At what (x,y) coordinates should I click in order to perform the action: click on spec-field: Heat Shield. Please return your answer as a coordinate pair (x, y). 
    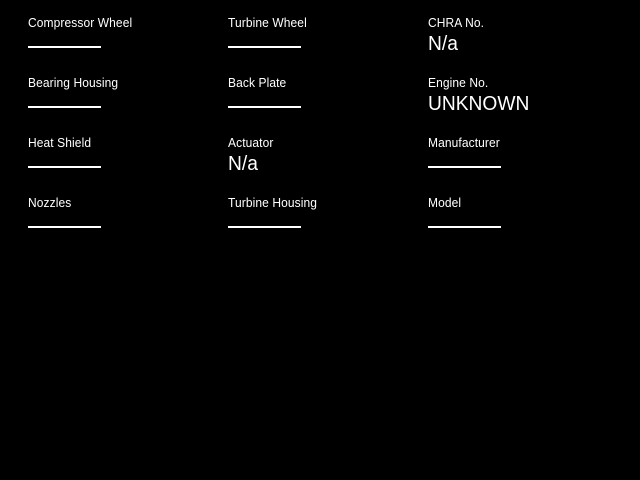
    Looking at the image, I should click on (128, 166).